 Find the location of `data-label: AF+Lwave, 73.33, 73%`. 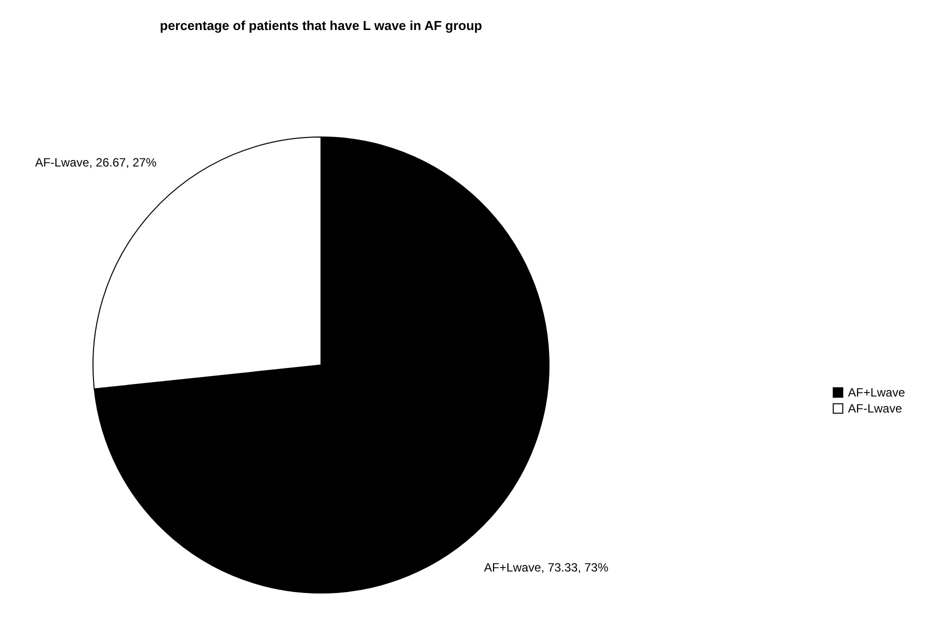

data-label: AF+Lwave, 73.33, 73% is located at coordinates (546, 567).